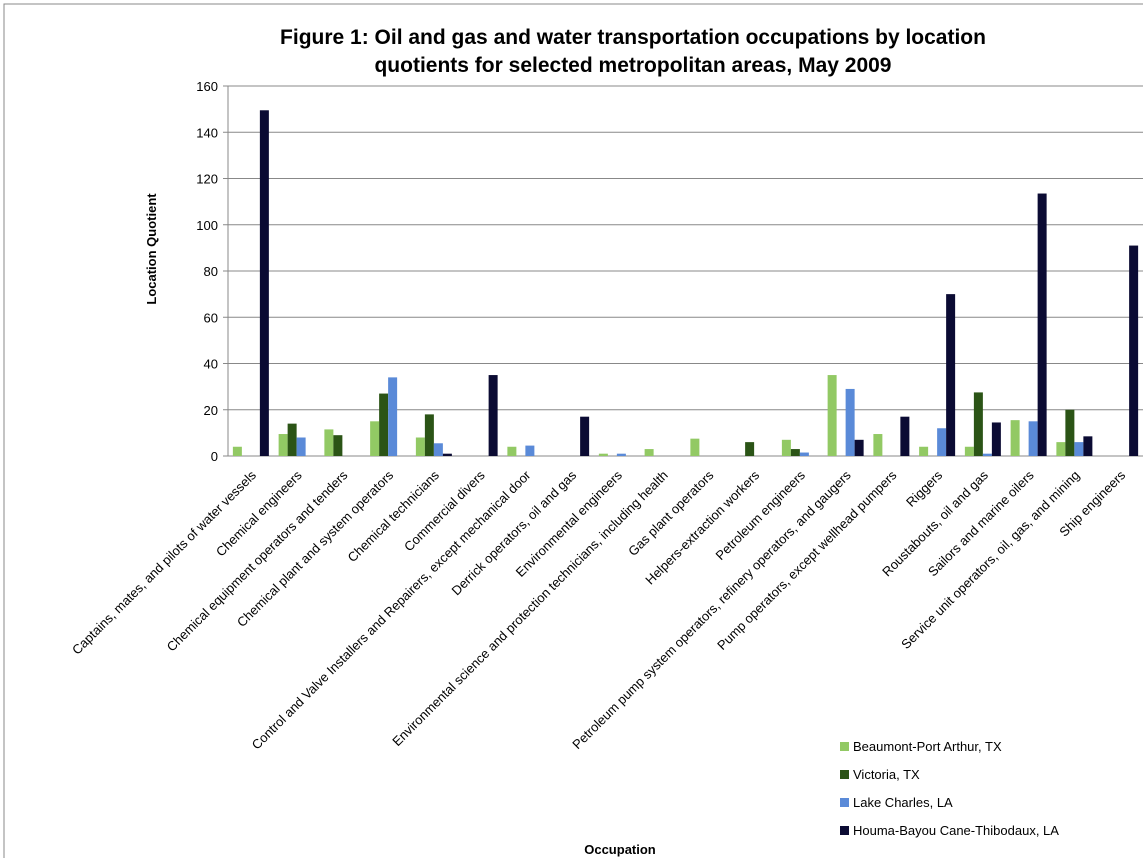 The height and width of the screenshot is (858, 1143). Describe the element at coordinates (886, 774) in the screenshot. I see `legend-label: Victoria, TX` at that location.